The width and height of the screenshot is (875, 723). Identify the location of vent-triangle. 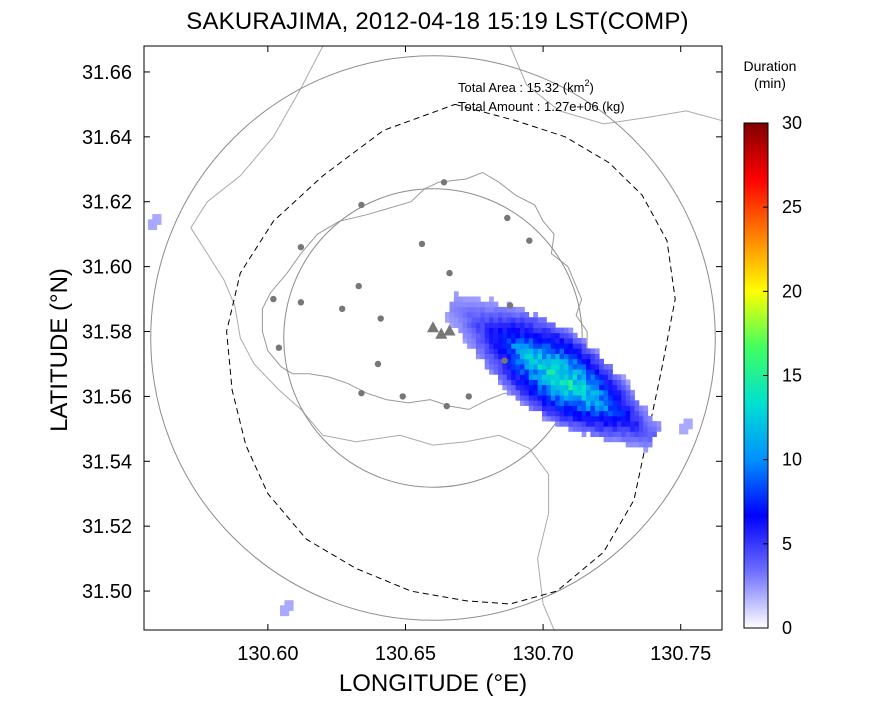
(441, 333).